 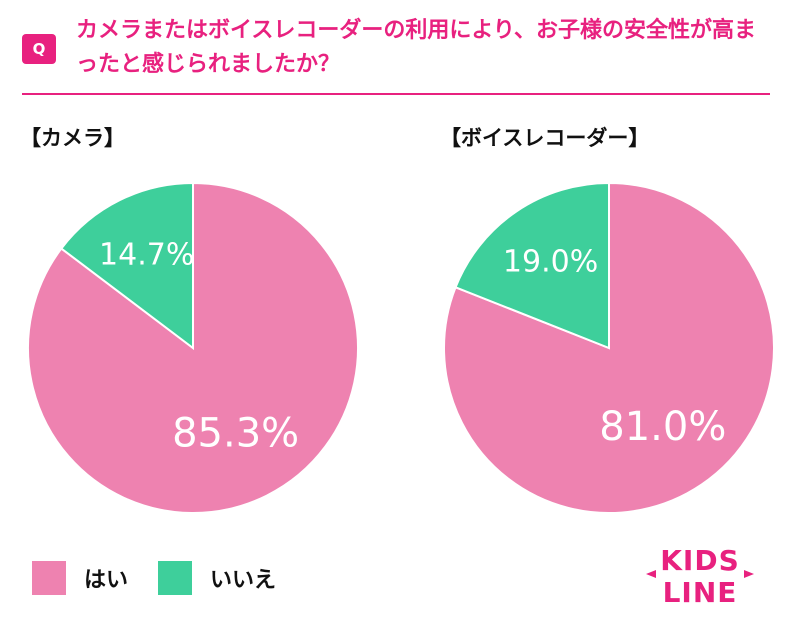 I want to click on question-badge: Q, so click(x=39, y=49).